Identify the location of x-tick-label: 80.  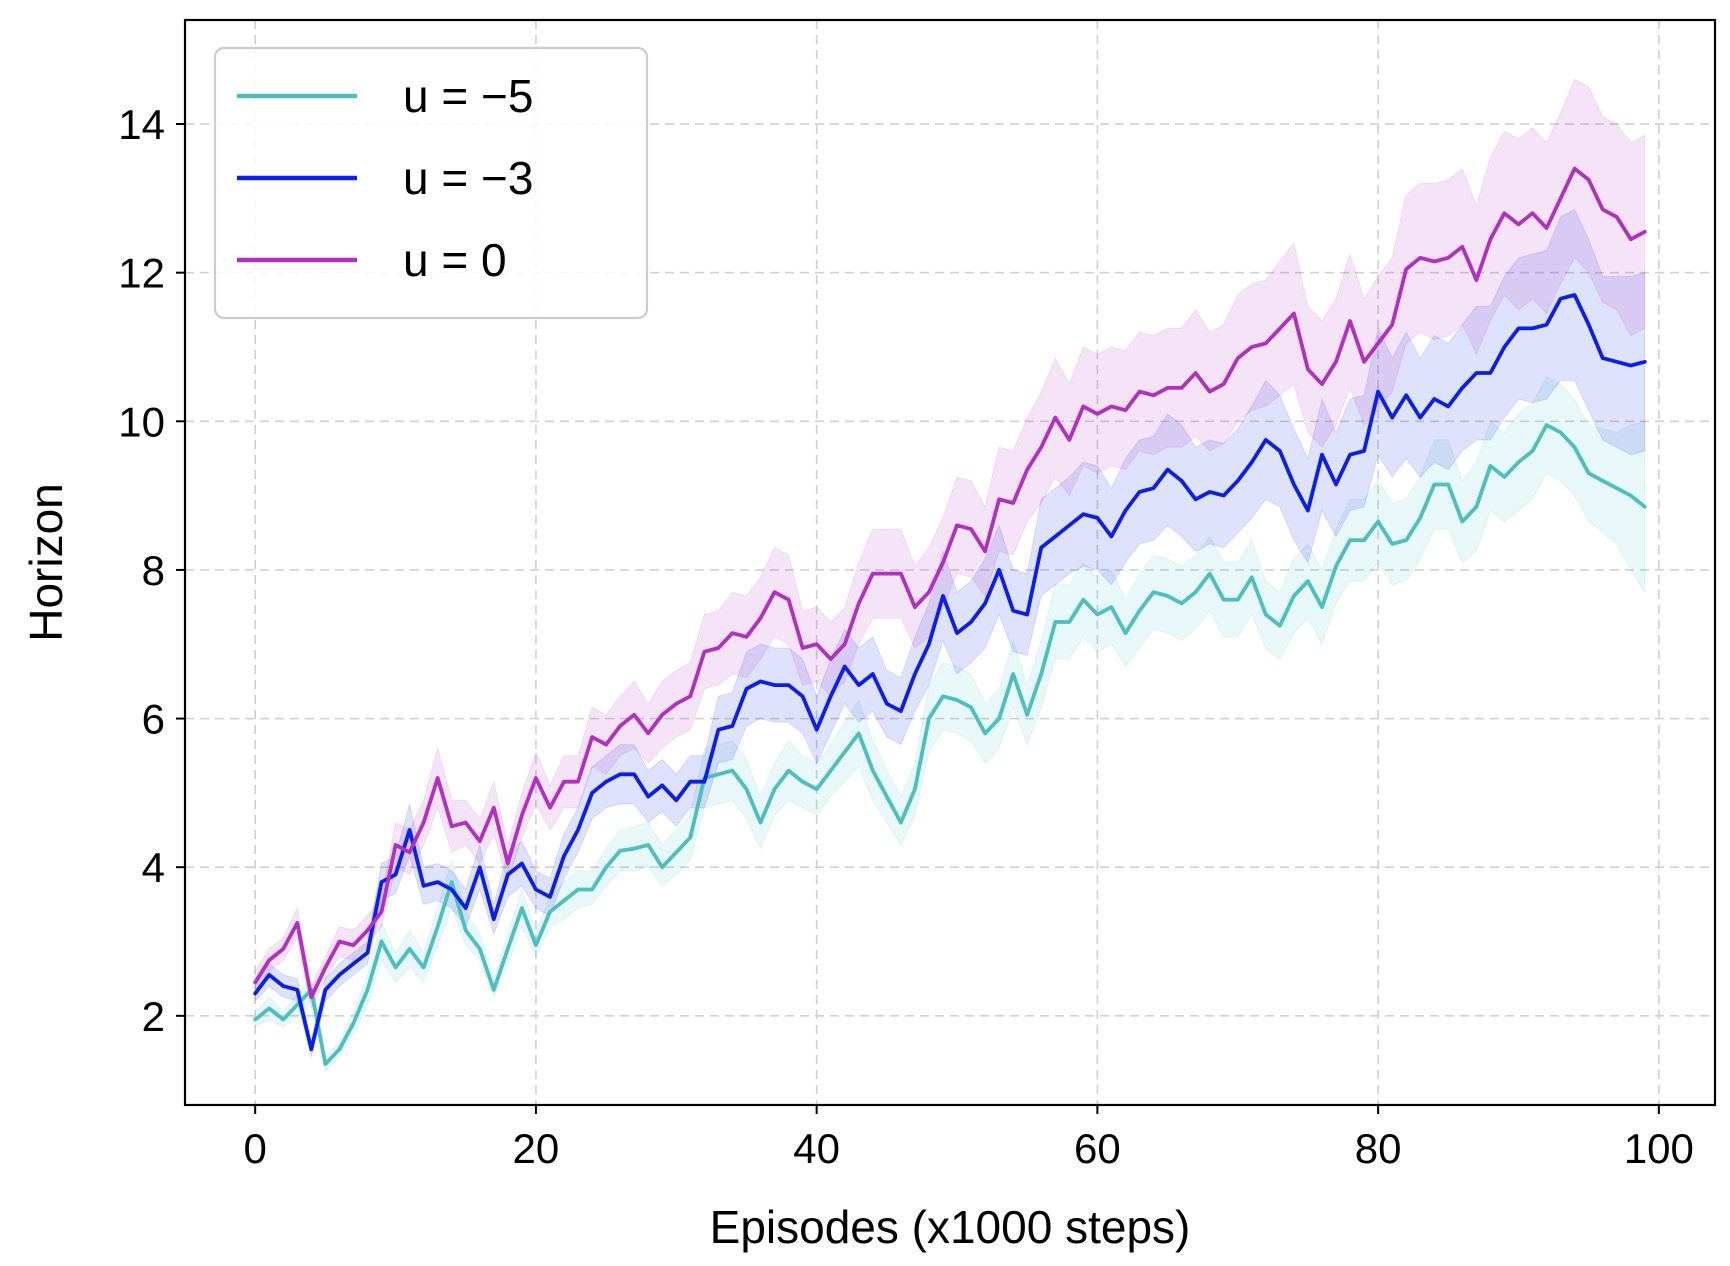
(1378, 1148).